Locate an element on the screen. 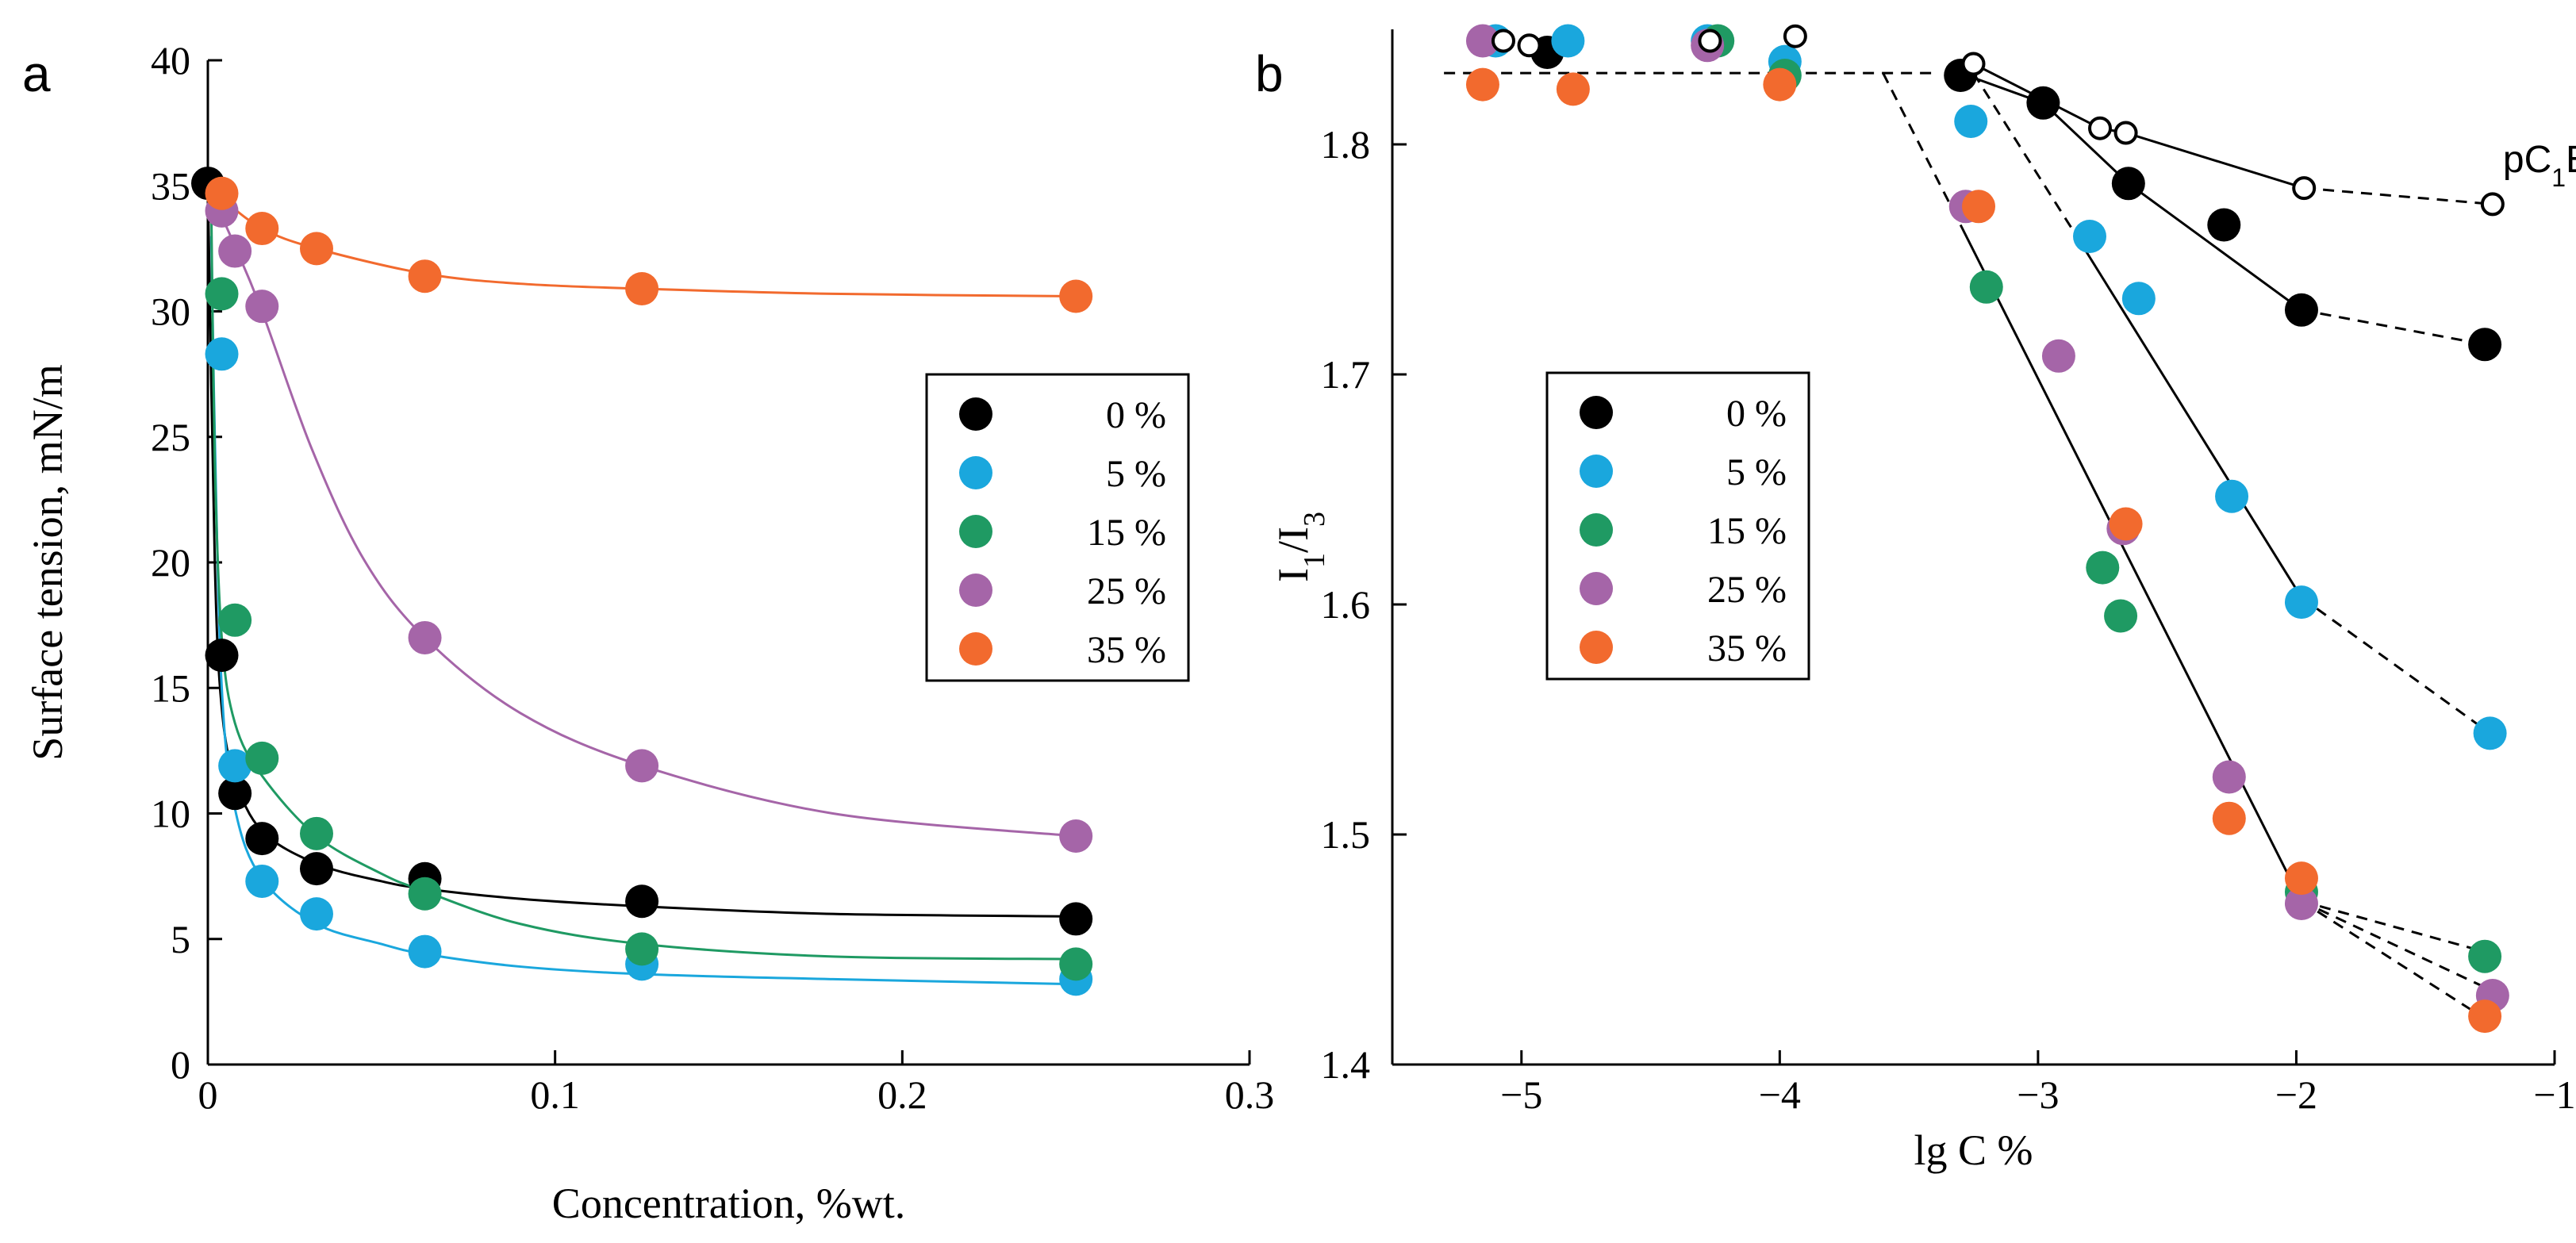 This screenshot has width=2576, height=1243. x-tick-label: −4 is located at coordinates (1780, 1094).